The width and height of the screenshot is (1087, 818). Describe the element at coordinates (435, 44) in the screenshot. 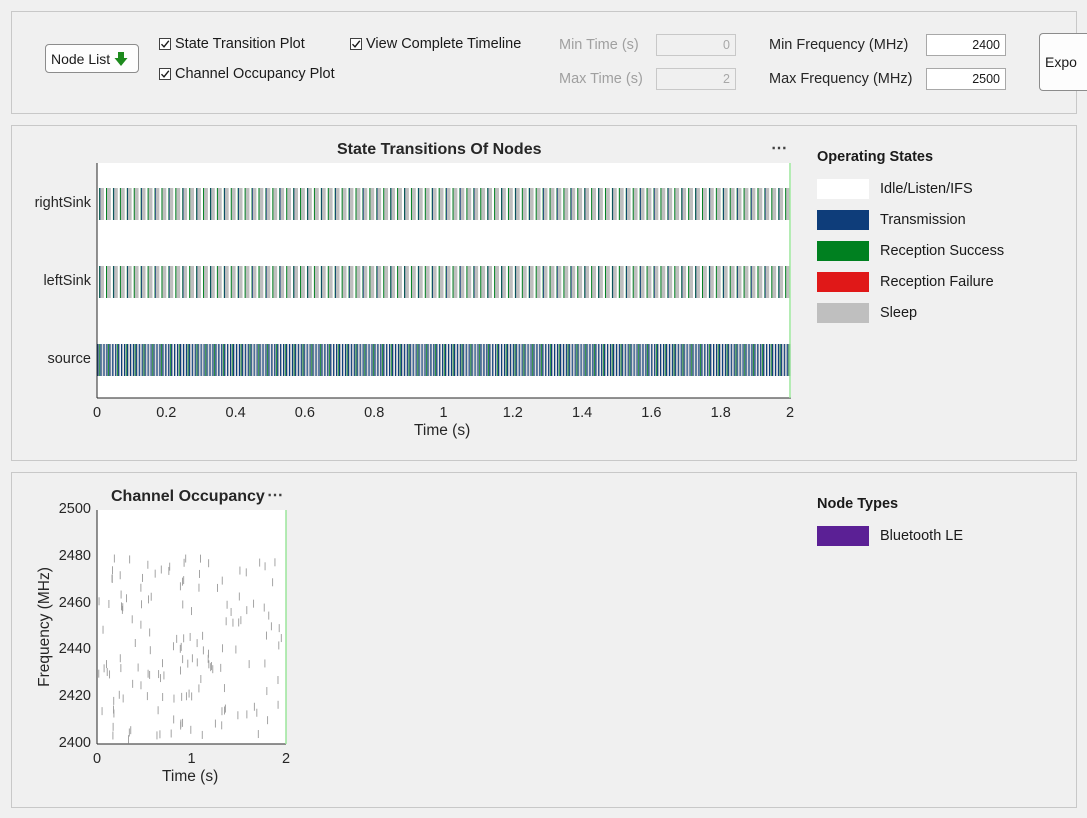

I see `complete-timeline-checkbox: View Complete Timeline` at that location.